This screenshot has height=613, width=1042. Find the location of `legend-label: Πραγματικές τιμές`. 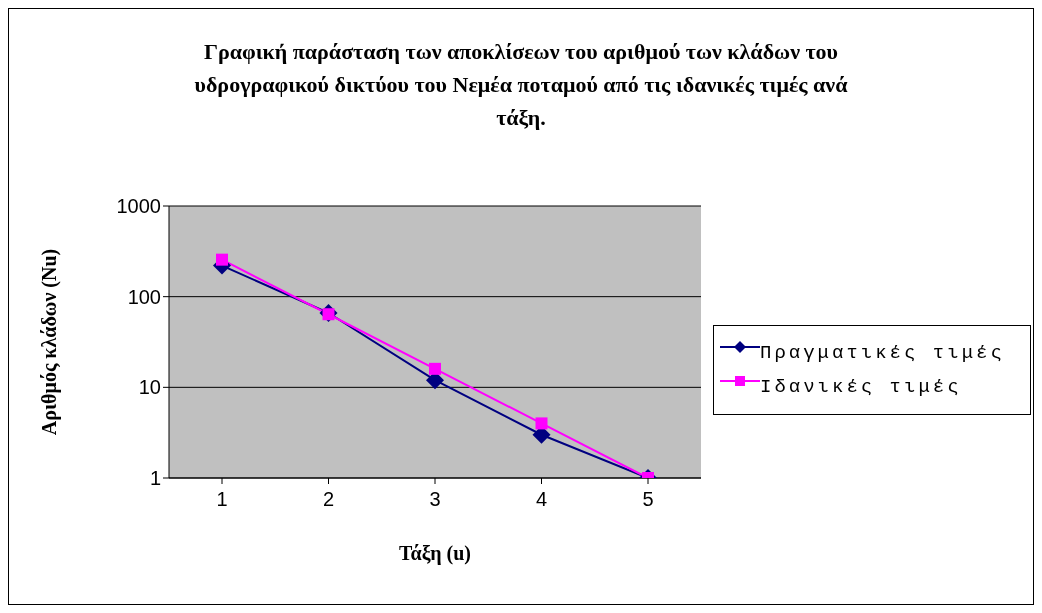

legend-label: Πραγματικές τιμές is located at coordinates (882, 353).